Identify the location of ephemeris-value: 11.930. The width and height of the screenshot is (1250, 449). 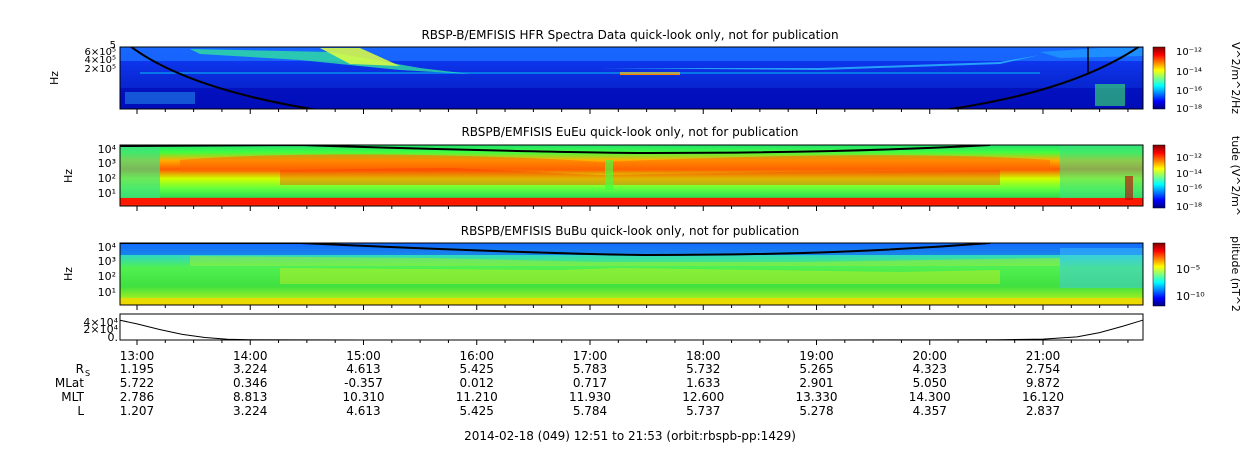
(590, 397).